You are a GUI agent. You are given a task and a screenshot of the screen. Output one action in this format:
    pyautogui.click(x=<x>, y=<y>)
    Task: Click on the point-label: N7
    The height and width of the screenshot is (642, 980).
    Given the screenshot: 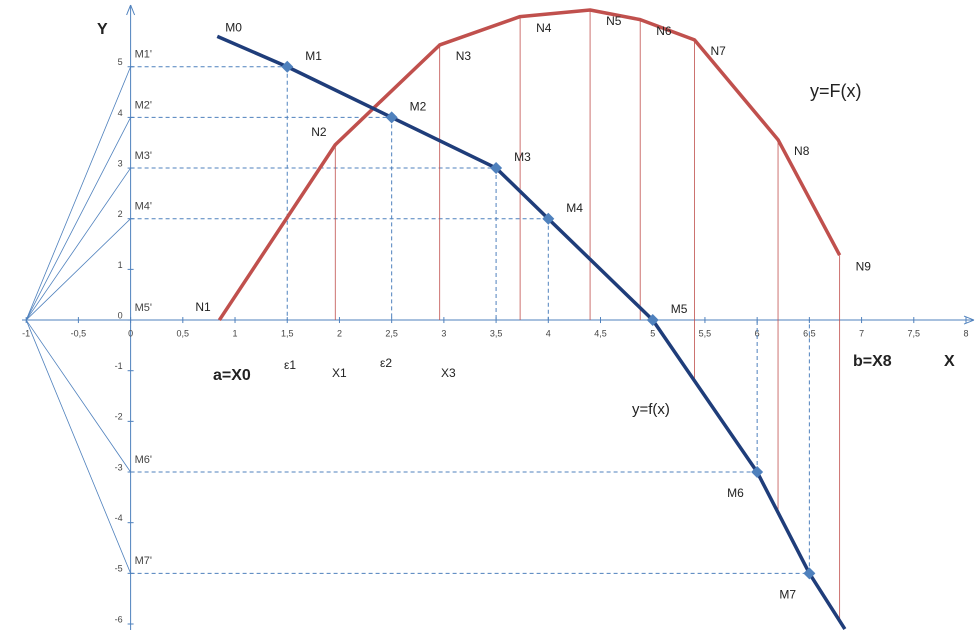 What is the action you would take?
    pyautogui.click(x=718, y=51)
    